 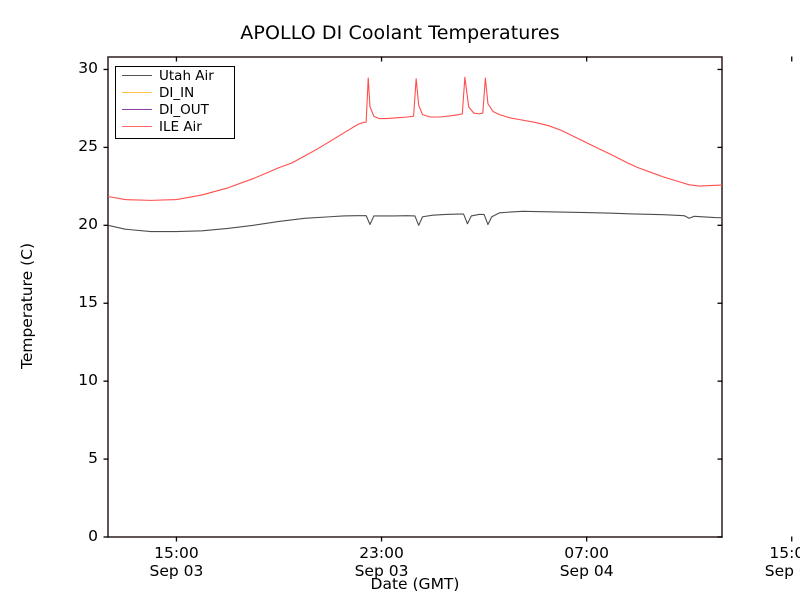 What do you see at coordinates (93, 458) in the screenshot?
I see `y-tick-label: 5` at bounding box center [93, 458].